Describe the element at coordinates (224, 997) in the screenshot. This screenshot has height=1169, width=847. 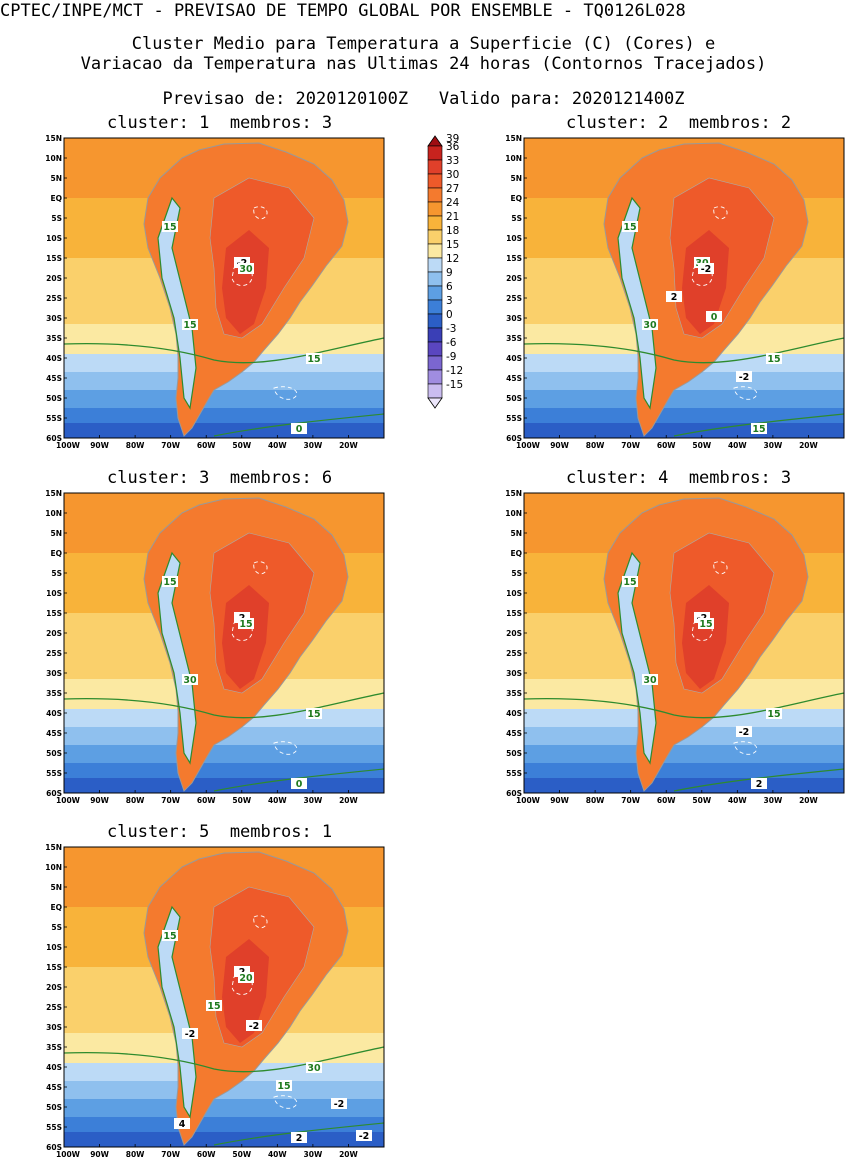
I see `map-frame` at that location.